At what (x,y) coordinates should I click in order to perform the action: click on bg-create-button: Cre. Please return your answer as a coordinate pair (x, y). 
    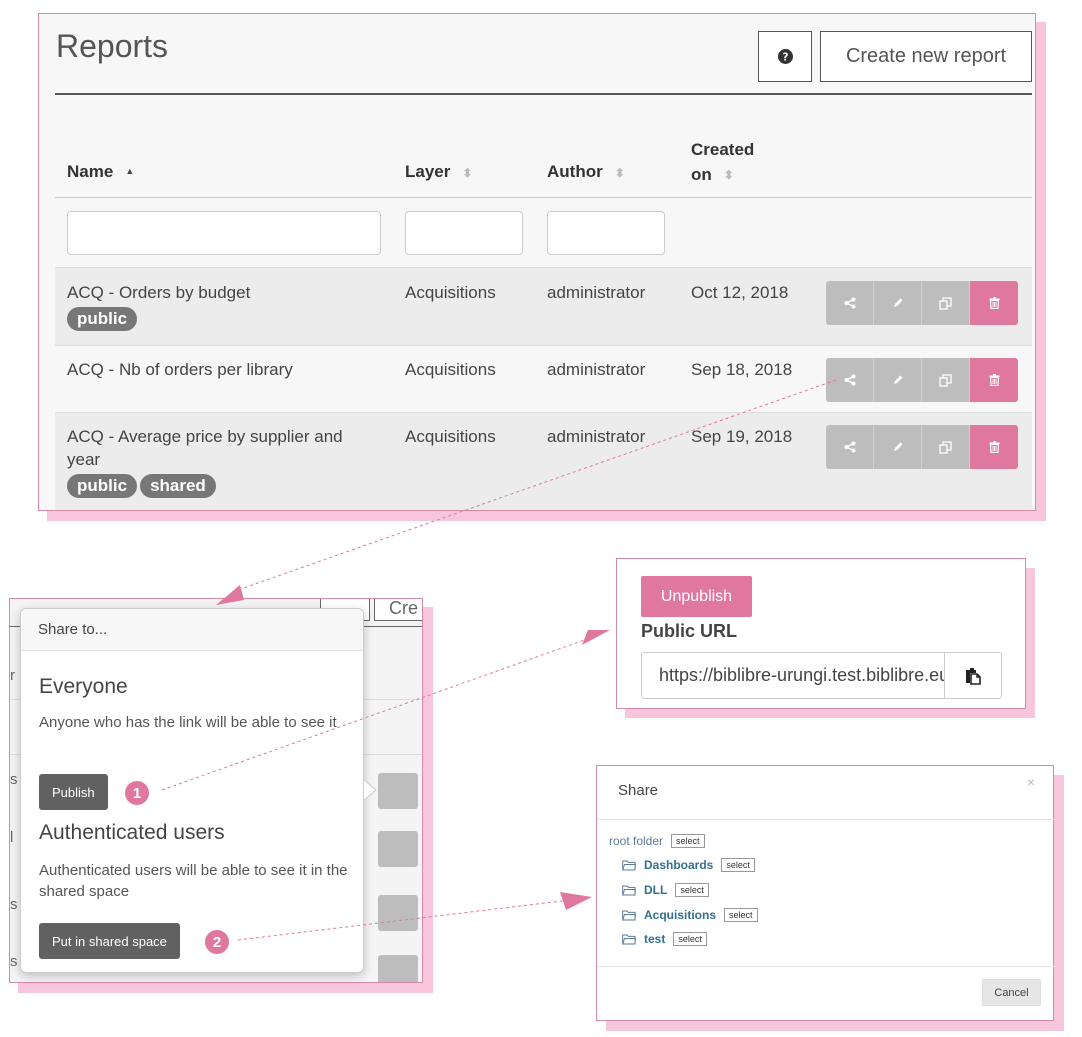
    Looking at the image, I should click on (398, 610).